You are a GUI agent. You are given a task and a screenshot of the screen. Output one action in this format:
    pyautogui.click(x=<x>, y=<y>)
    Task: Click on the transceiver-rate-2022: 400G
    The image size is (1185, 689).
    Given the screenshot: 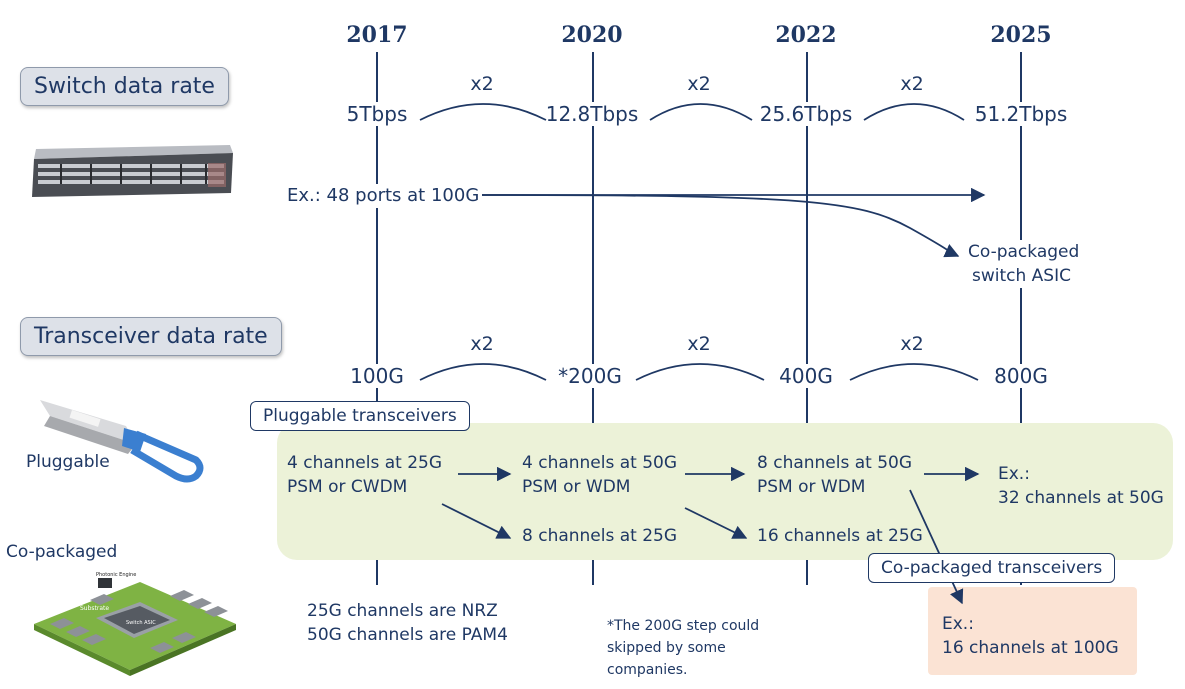 What is the action you would take?
    pyautogui.click(x=806, y=376)
    